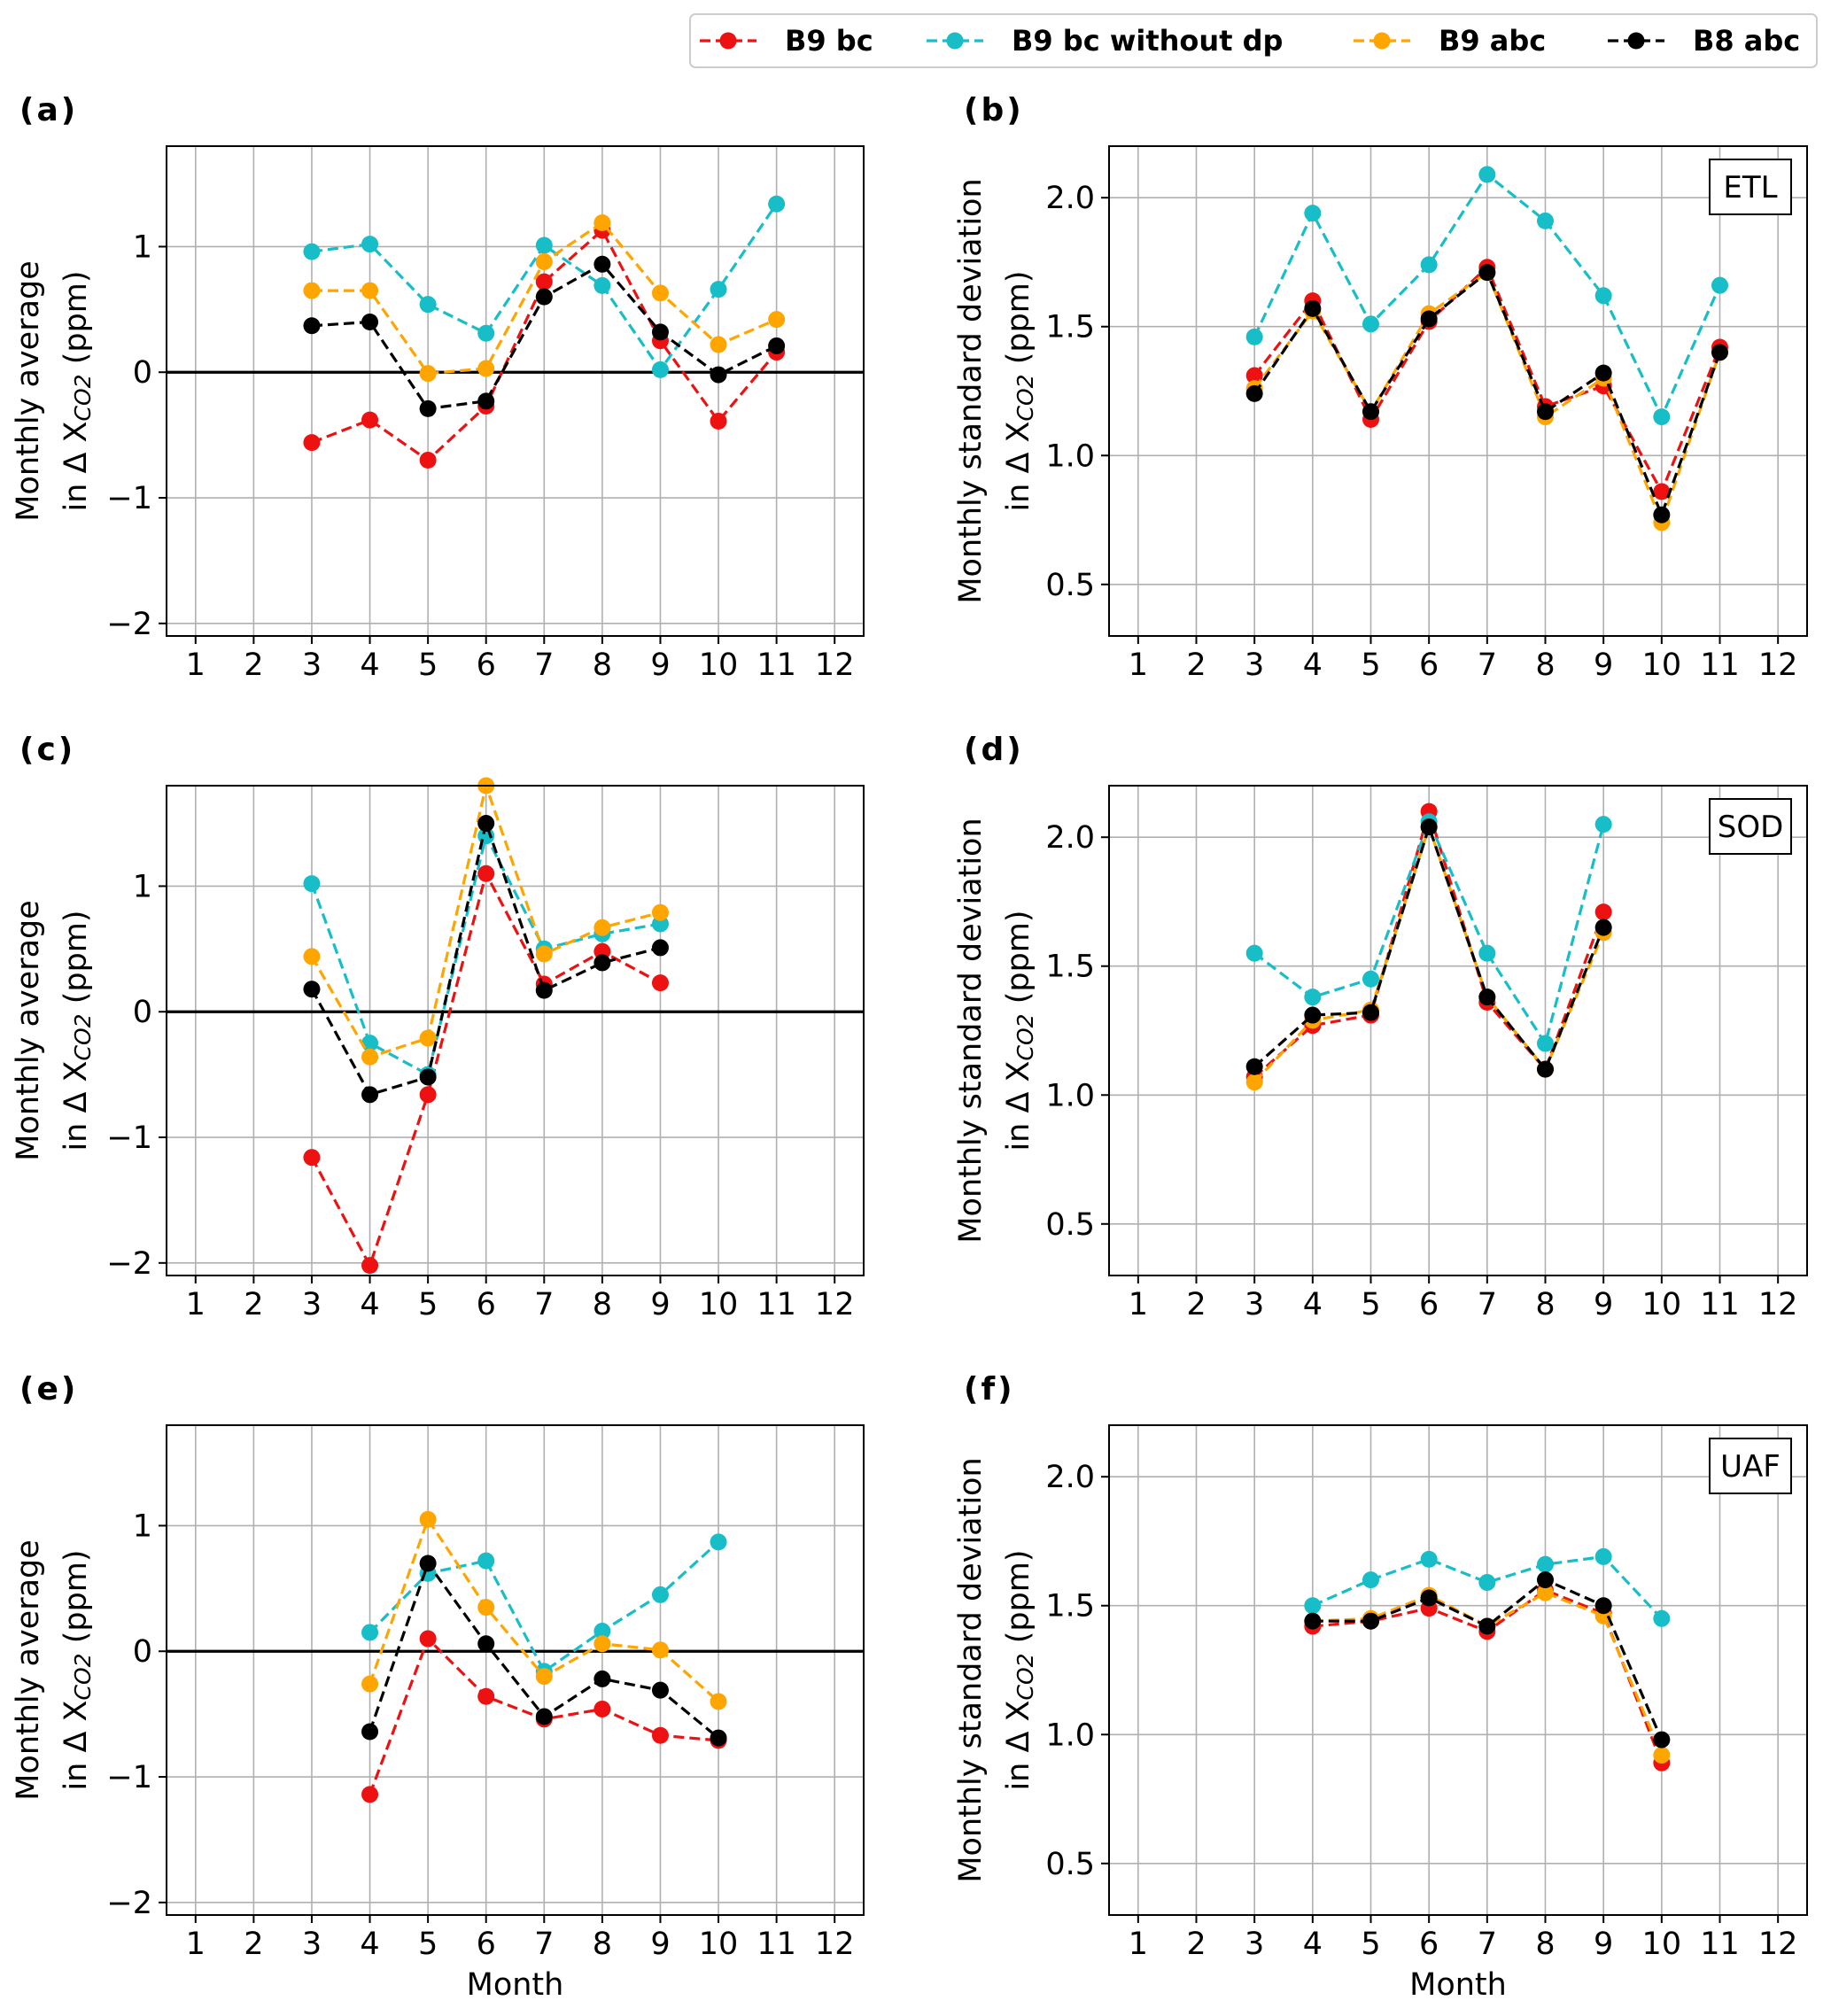 This screenshot has height=2016, width=1831. I want to click on y-tick-label: −1, so click(129, 1777).